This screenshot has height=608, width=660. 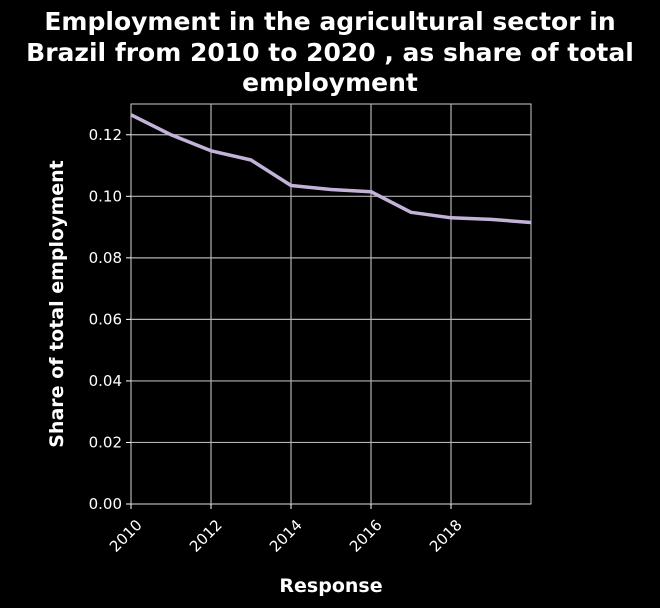 I want to click on x-tick-label: 2010, so click(x=126, y=536).